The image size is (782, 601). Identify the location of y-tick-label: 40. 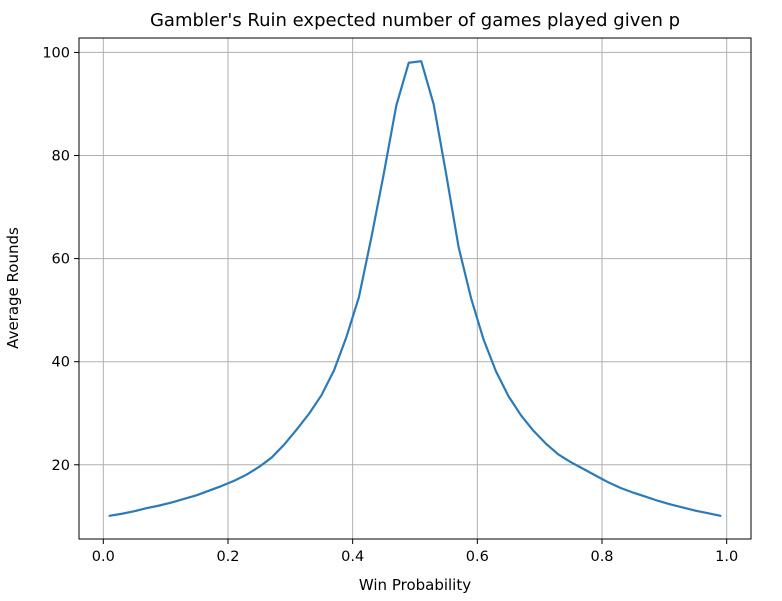
(61, 363).